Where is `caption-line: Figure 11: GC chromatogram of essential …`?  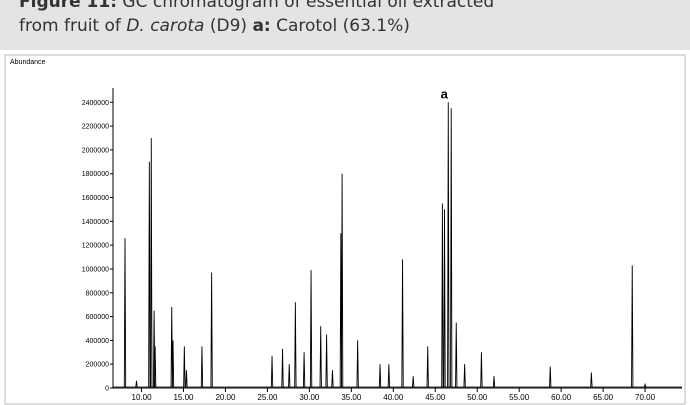 caption-line: Figure 11: GC chromatogram of essential … is located at coordinates (256, 6).